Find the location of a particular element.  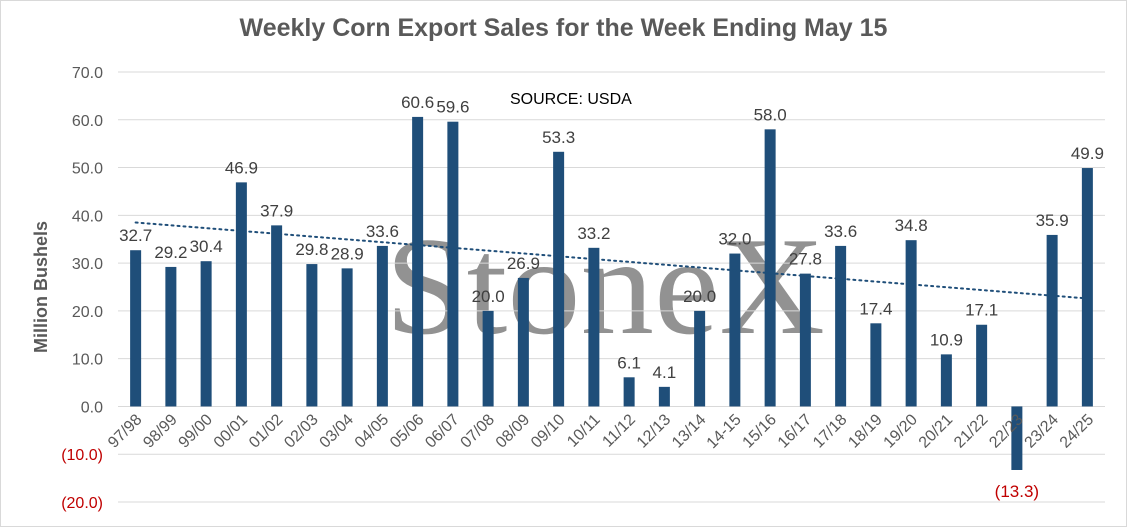

x-tick-label: 12/13 is located at coordinates (654, 431).